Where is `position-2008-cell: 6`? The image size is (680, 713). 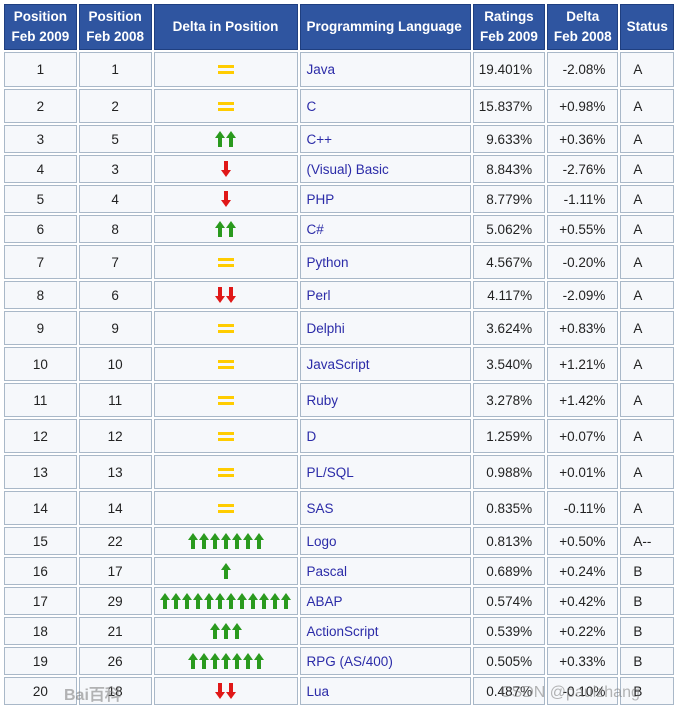
position-2008-cell: 6 is located at coordinates (115, 295).